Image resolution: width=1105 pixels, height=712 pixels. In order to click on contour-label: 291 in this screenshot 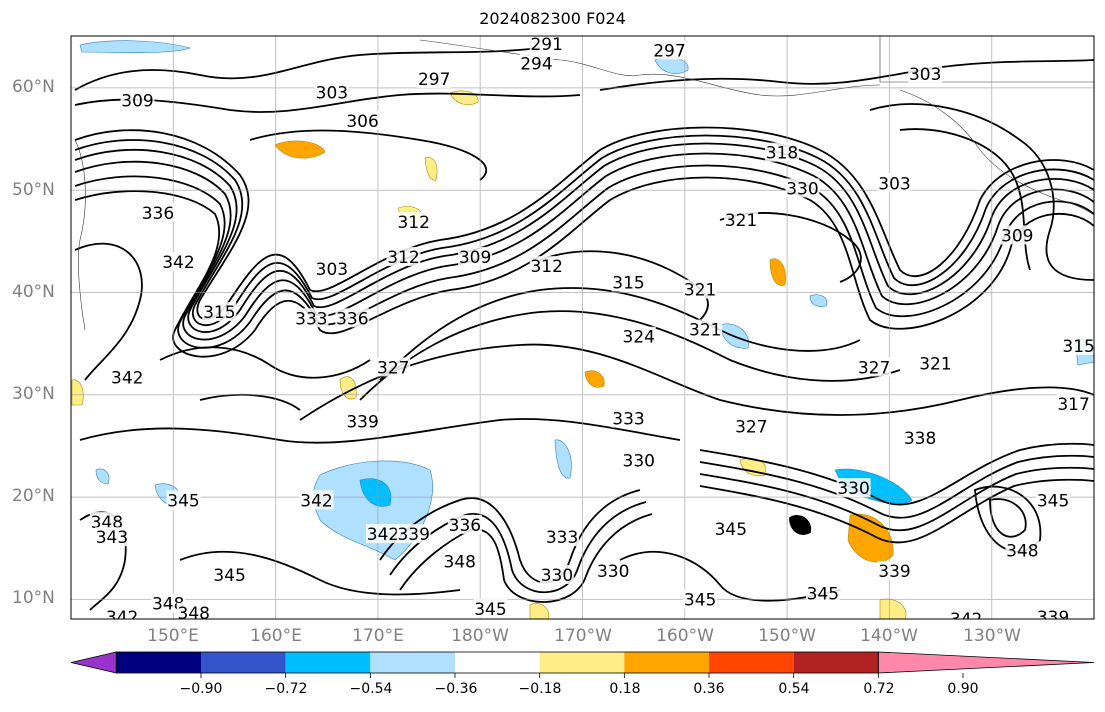, I will do `click(546, 45)`.